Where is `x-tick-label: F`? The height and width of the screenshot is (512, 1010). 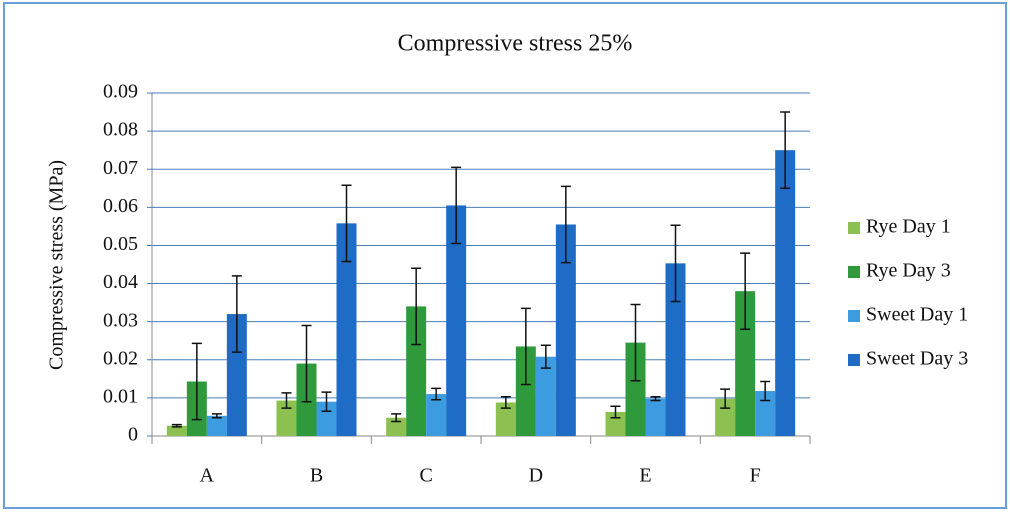 x-tick-label: F is located at coordinates (755, 476).